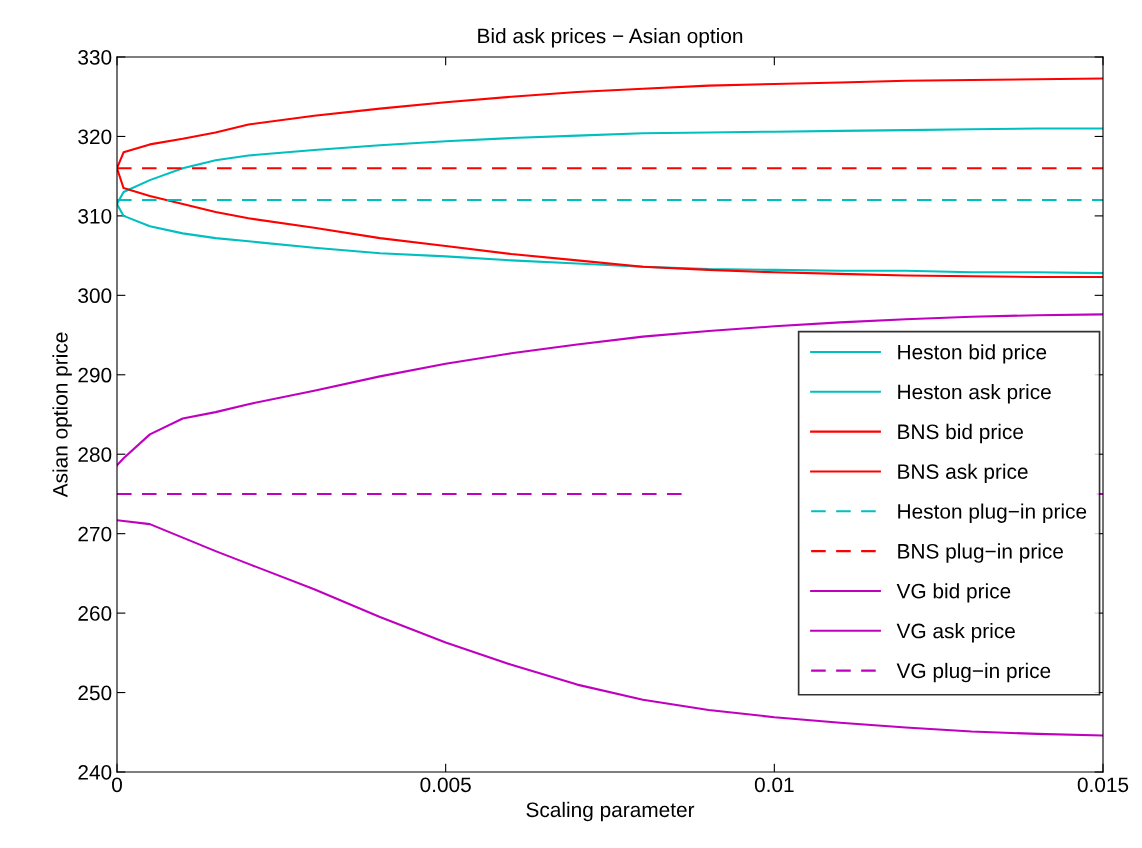 This screenshot has height=848, width=1142. I want to click on legend-label: VG bid price, so click(953, 593).